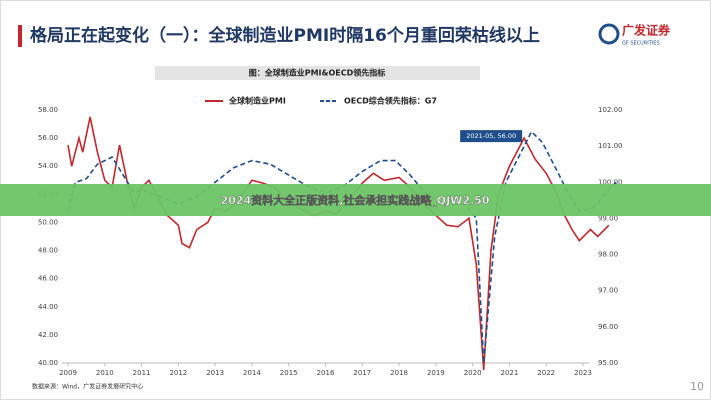 This screenshot has width=711, height=400. Describe the element at coordinates (87, 387) in the screenshot. I see `source: 数据来源：Wind，广发证券发展研究中心` at that location.